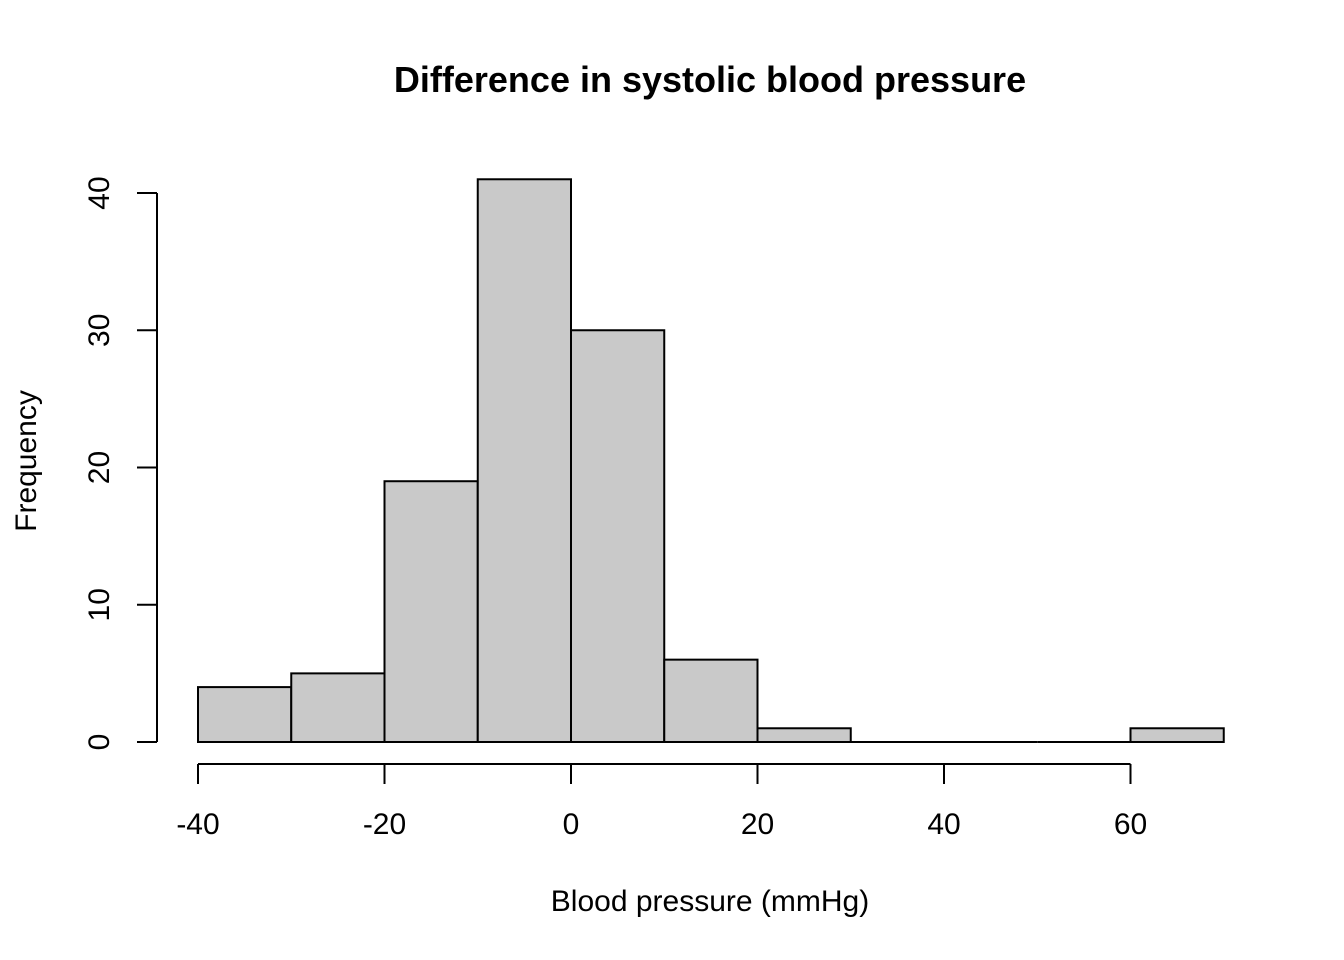 The width and height of the screenshot is (1344, 960). I want to click on x-tick-label: 60, so click(1130, 824).